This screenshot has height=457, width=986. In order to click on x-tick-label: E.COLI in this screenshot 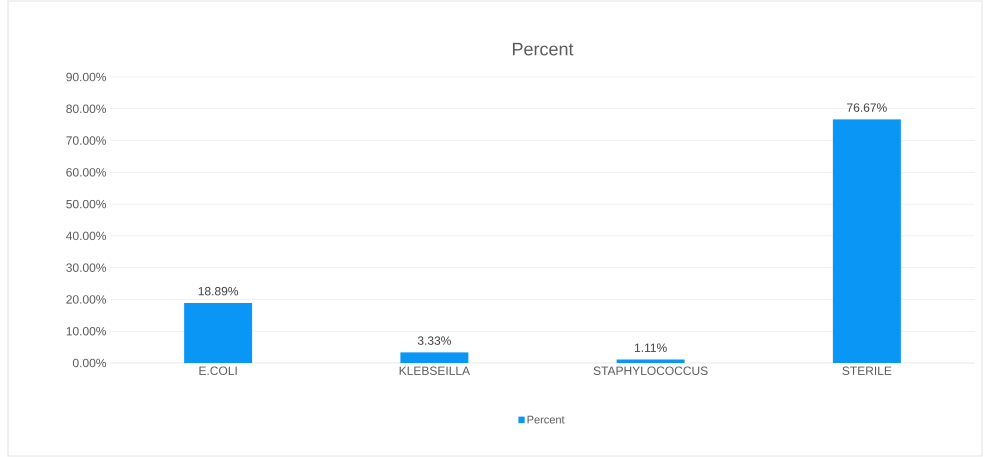, I will do `click(218, 371)`.